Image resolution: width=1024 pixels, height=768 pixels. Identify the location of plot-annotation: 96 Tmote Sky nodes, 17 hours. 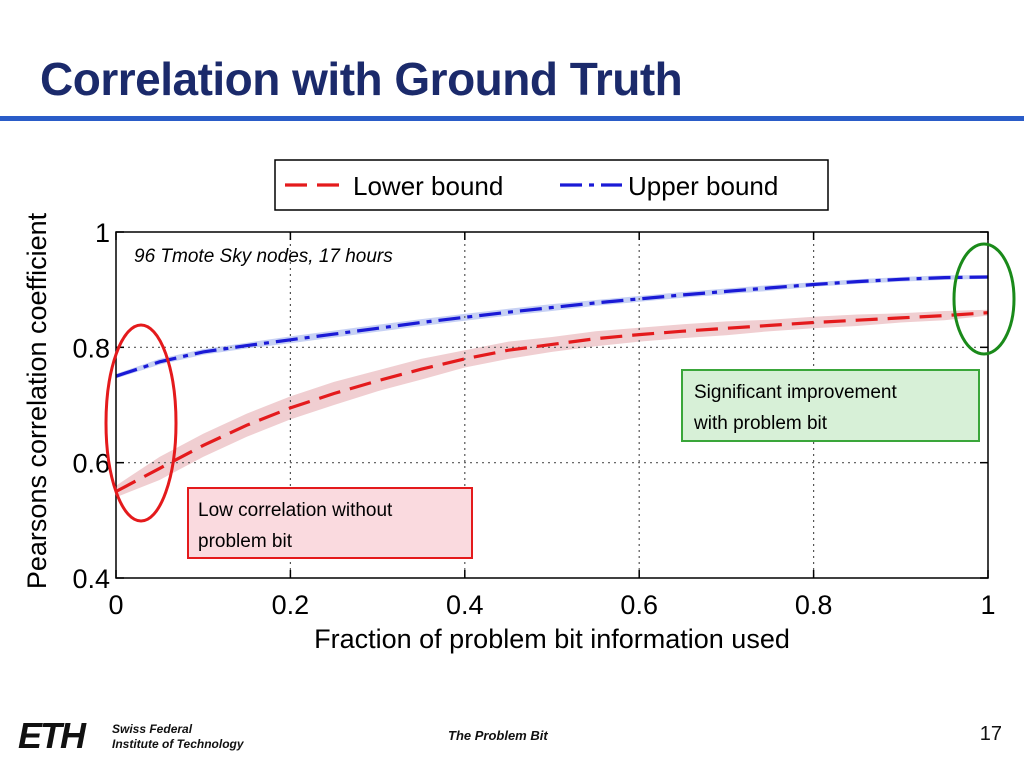
(263, 256).